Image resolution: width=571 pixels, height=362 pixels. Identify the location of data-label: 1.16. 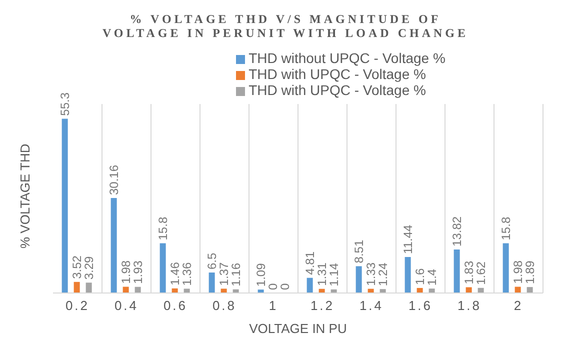
(235, 274).